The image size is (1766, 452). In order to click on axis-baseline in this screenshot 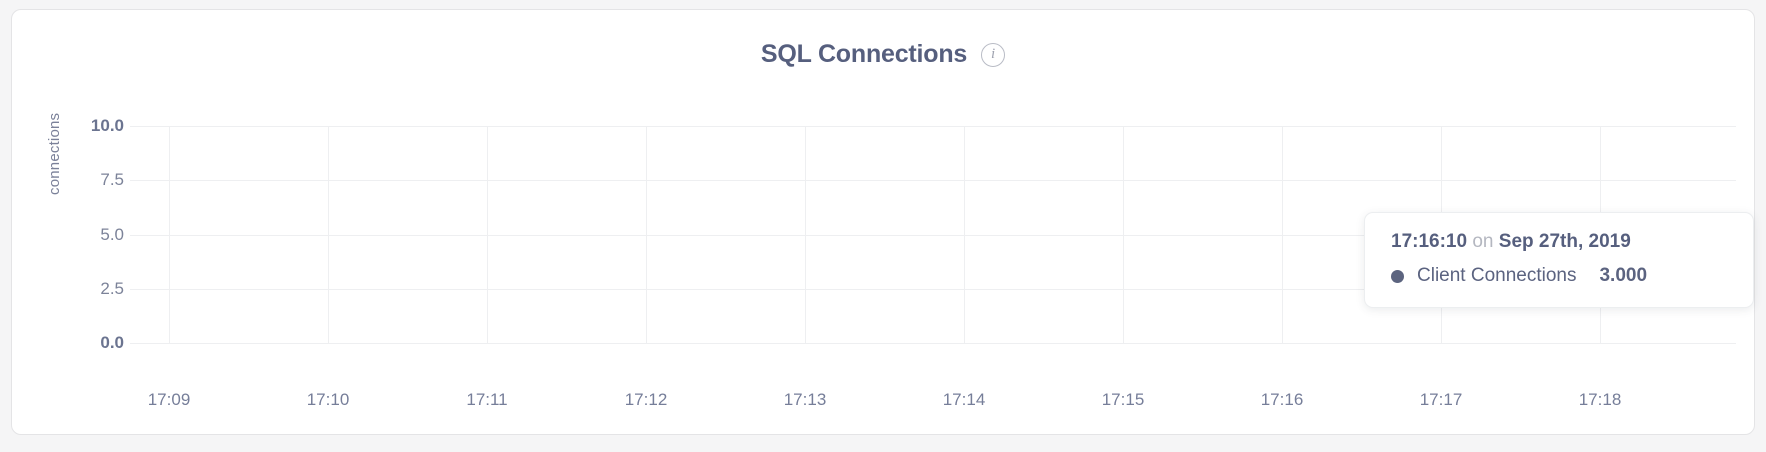, I will do `click(933, 343)`.